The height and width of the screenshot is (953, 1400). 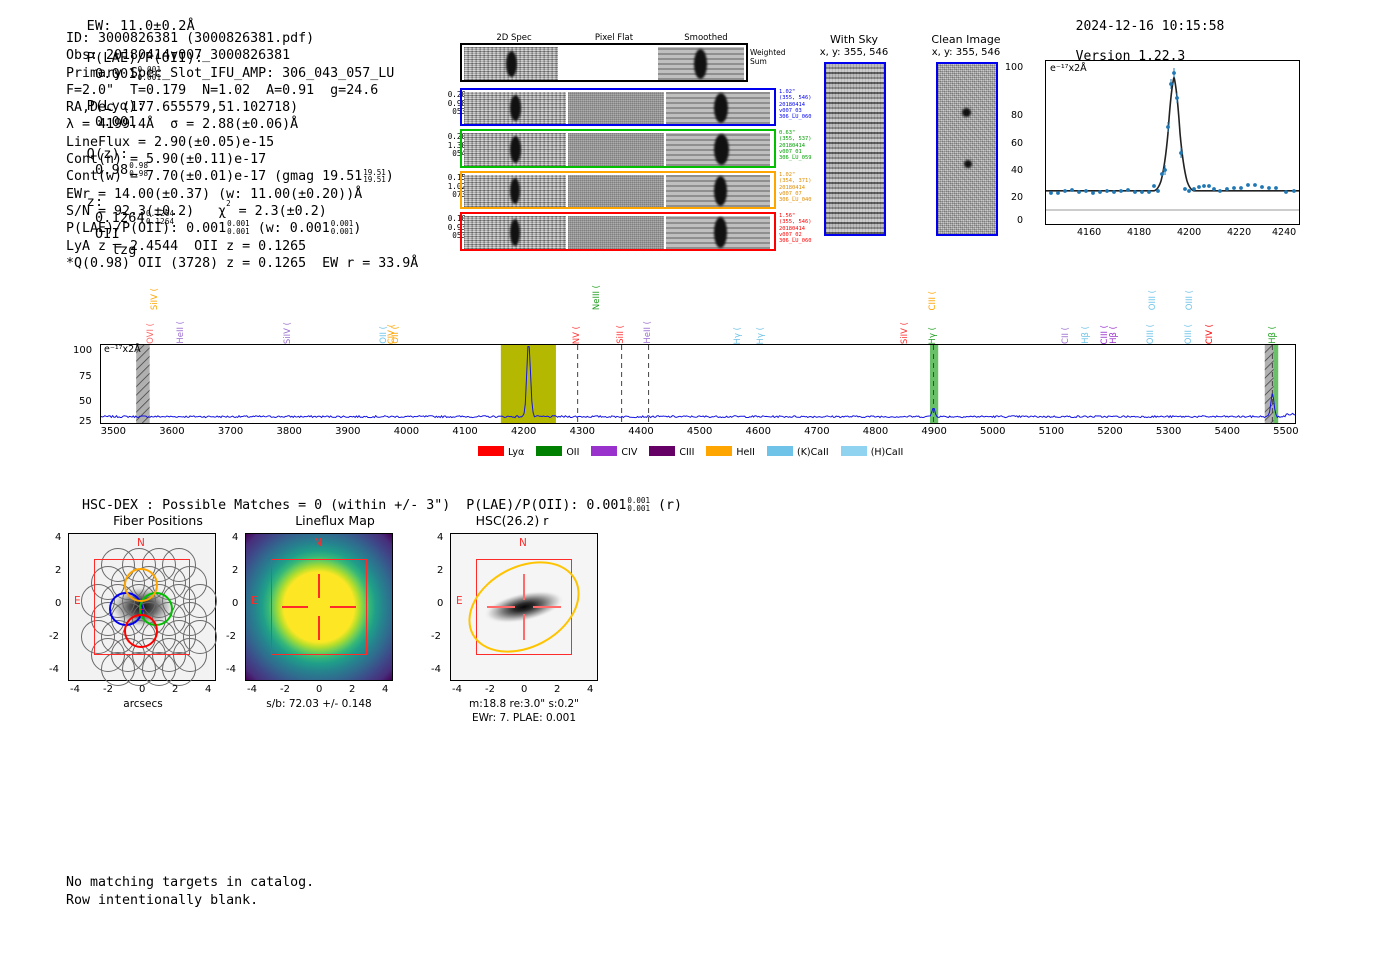 I want to click on weighted-sum-smoothed, so click(x=701, y=63).